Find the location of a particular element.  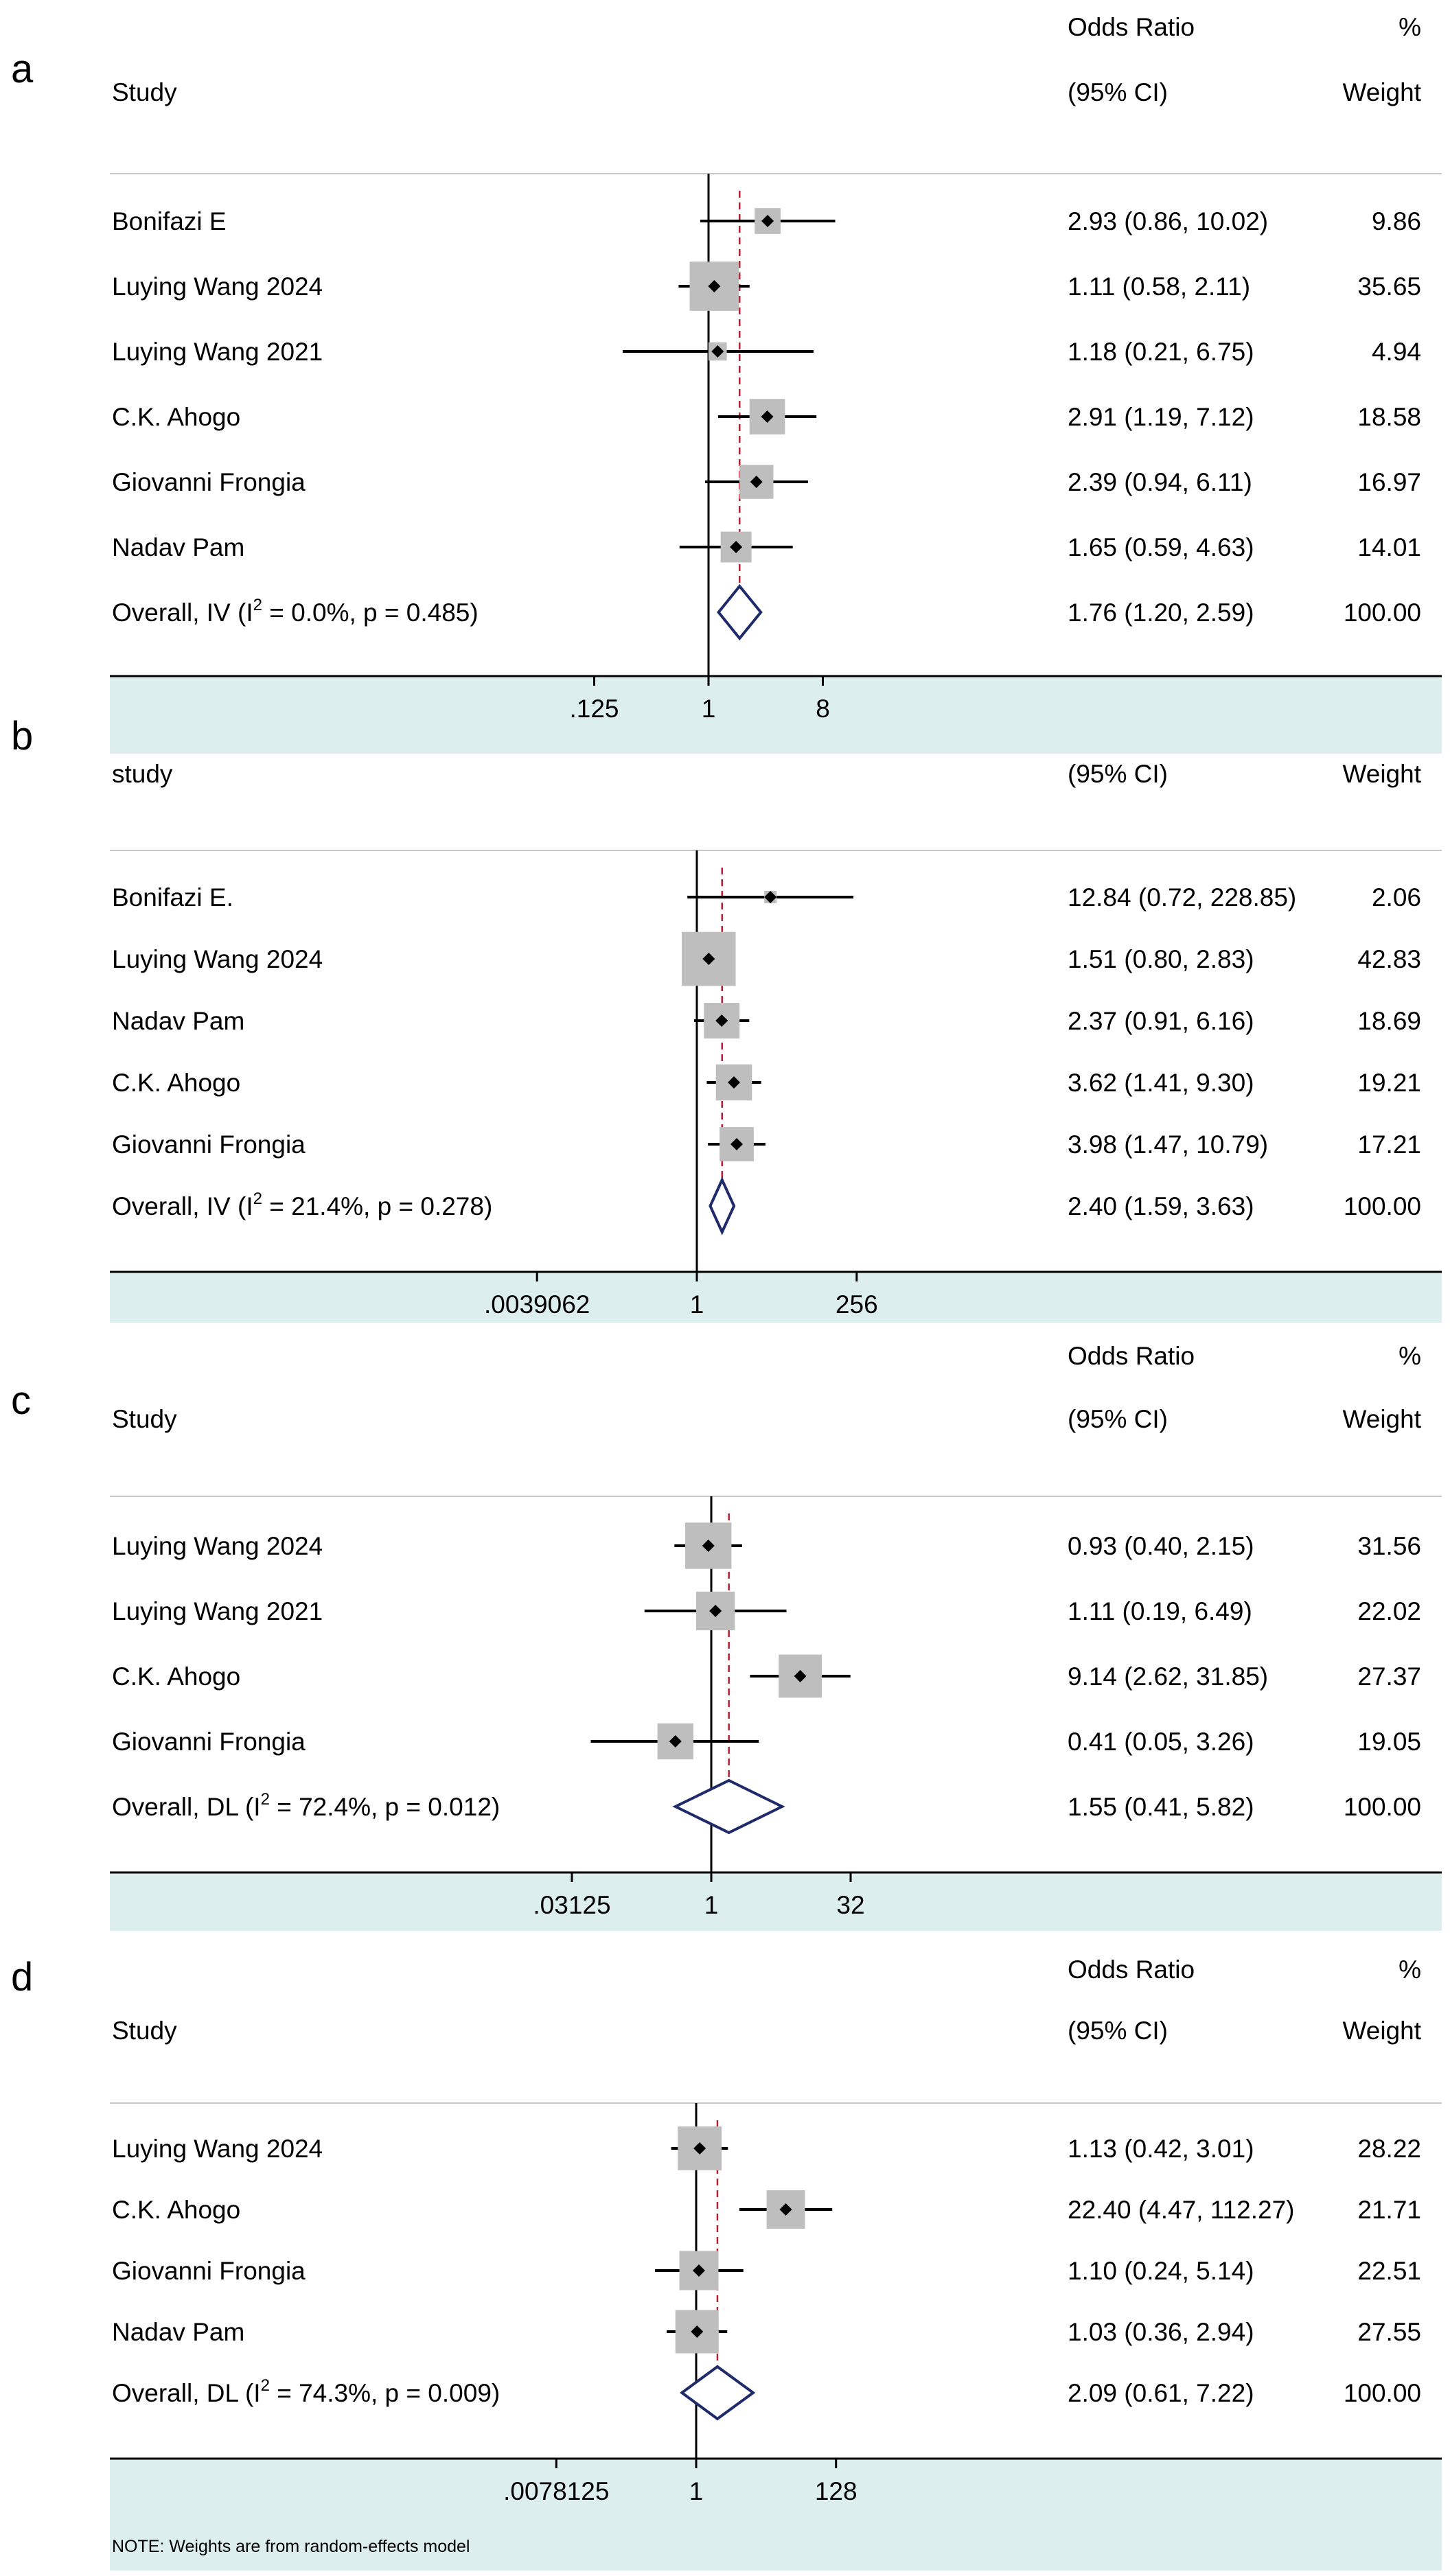

study-weight: 2.06 is located at coordinates (1396, 897).